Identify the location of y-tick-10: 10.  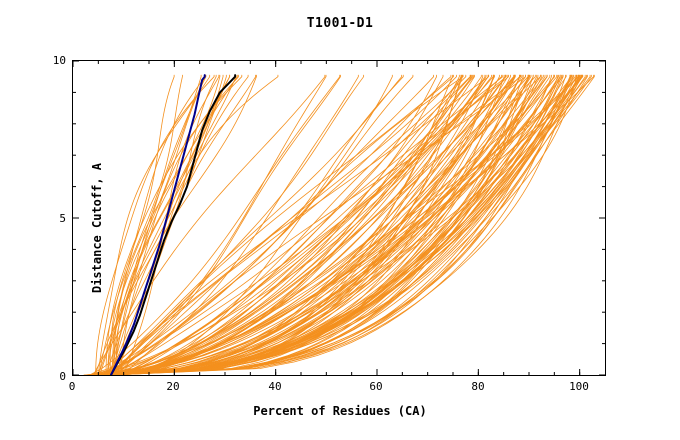
(59, 60).